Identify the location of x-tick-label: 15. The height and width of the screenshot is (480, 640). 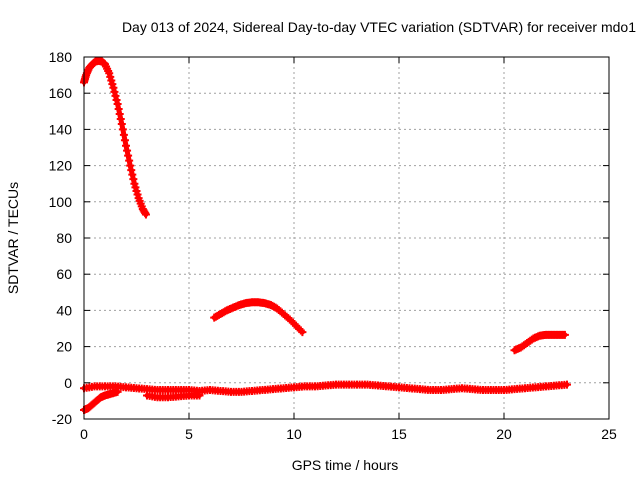
(399, 434).